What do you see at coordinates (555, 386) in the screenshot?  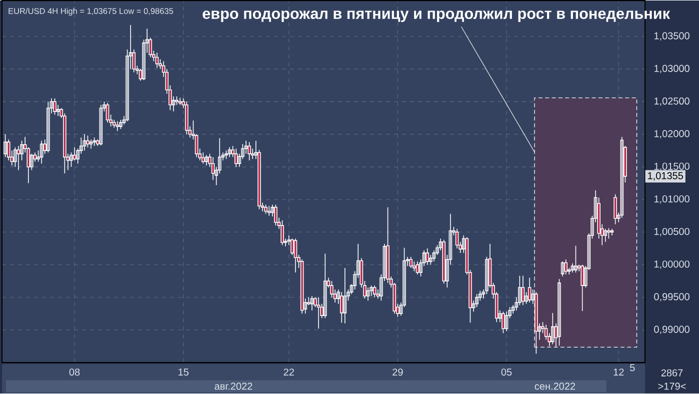 I see `text: сен.2022` at bounding box center [555, 386].